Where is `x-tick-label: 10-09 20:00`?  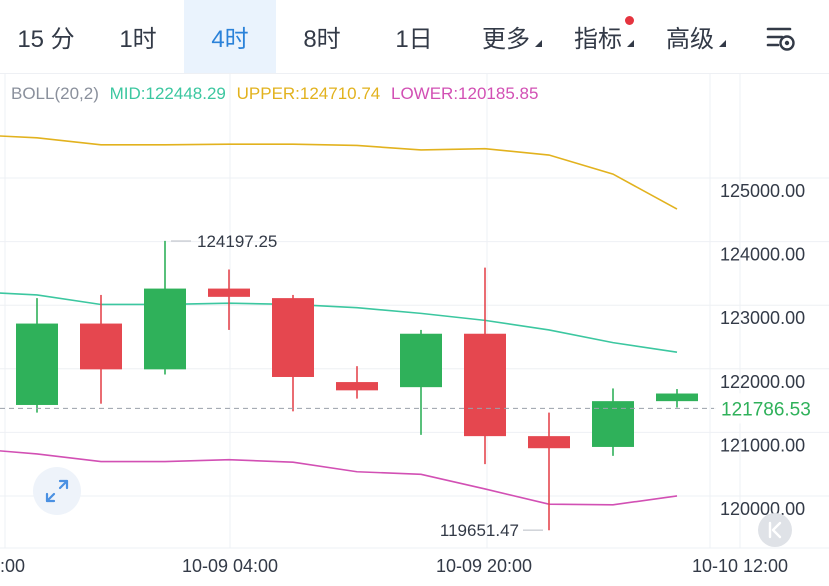
x-tick-label: 10-09 20:00 is located at coordinates (484, 566).